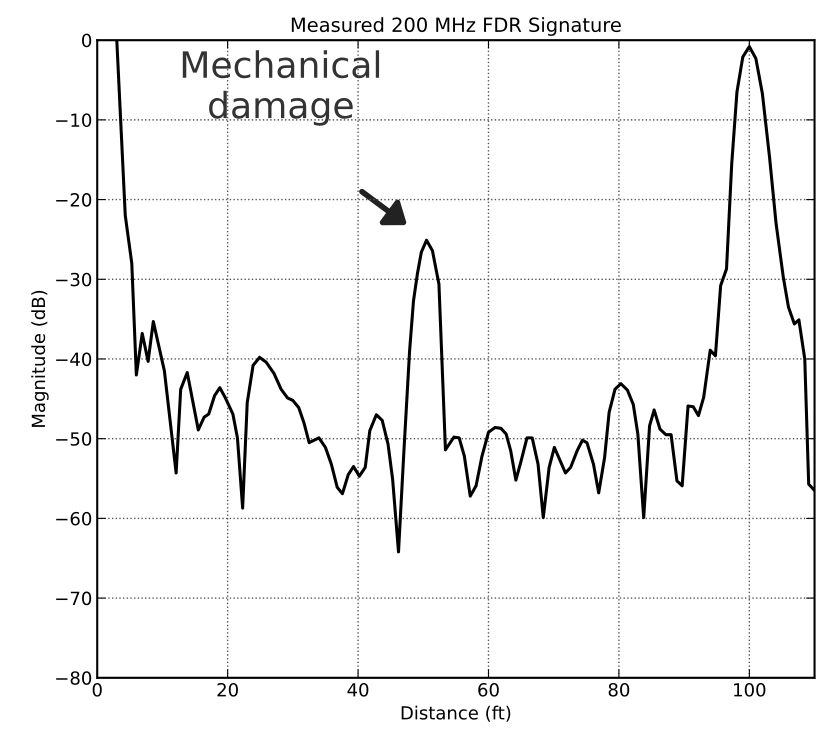  What do you see at coordinates (74, 439) in the screenshot?
I see `y-tick-label: −50` at bounding box center [74, 439].